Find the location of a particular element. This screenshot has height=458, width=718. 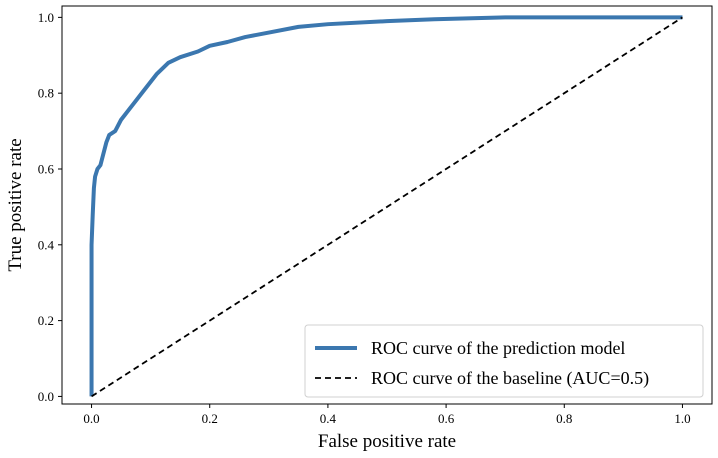

y-tick-label: 0.6 is located at coordinates (46, 168).